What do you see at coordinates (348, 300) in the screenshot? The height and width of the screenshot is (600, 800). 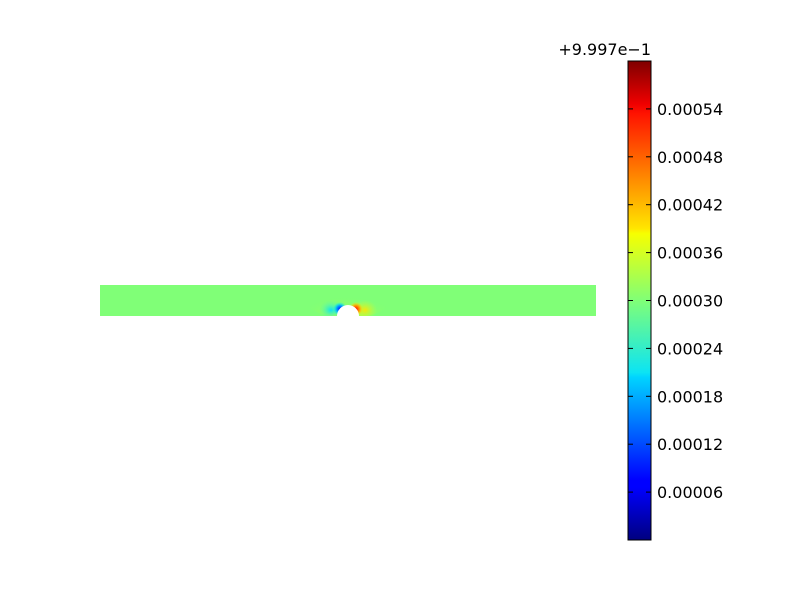 I see `heatmap-field` at bounding box center [348, 300].